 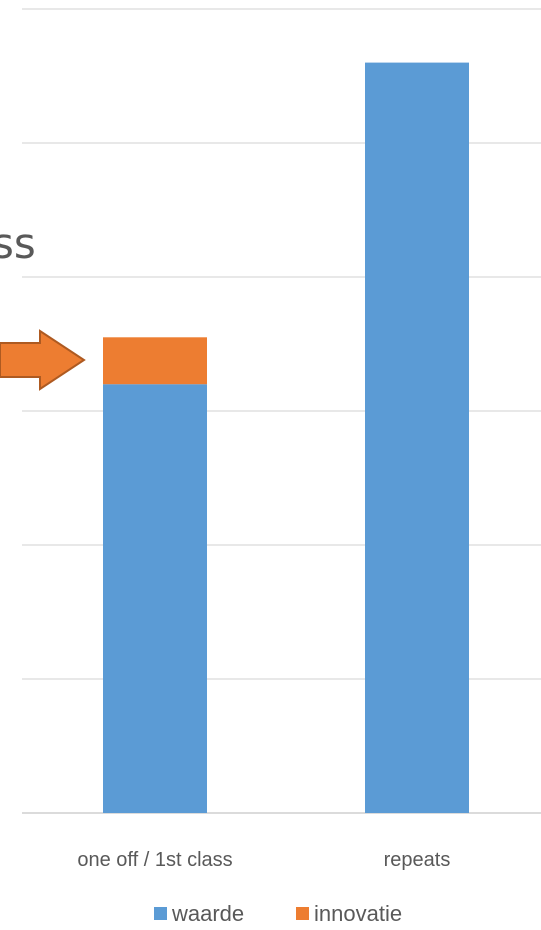 I want to click on legend-swatch-waarde, so click(x=160, y=913).